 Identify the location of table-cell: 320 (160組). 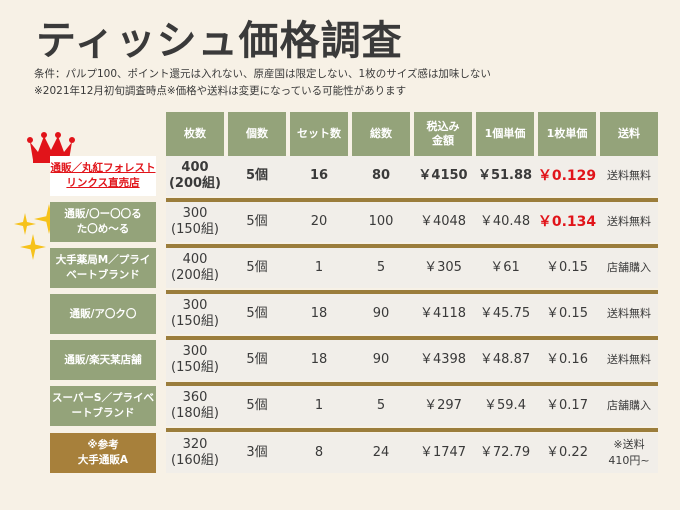
(195, 452).